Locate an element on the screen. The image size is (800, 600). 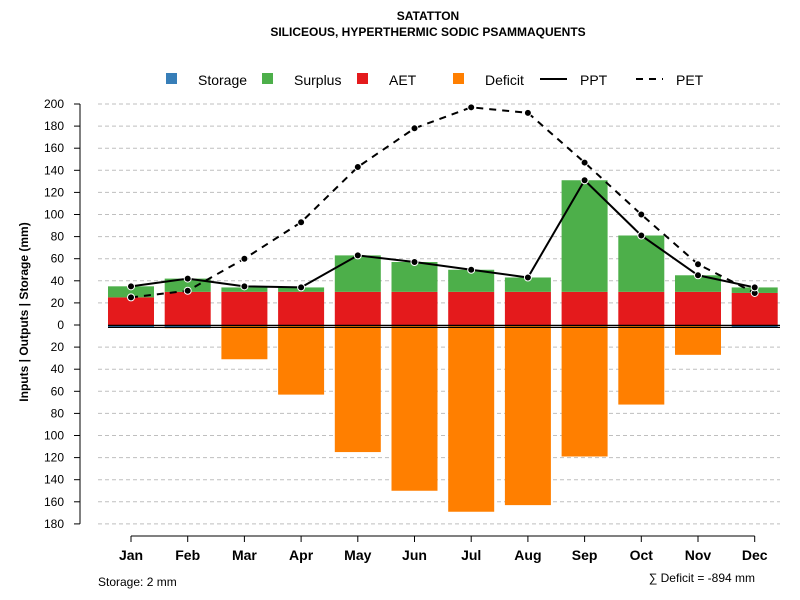
pet-point-oct is located at coordinates (641, 214).